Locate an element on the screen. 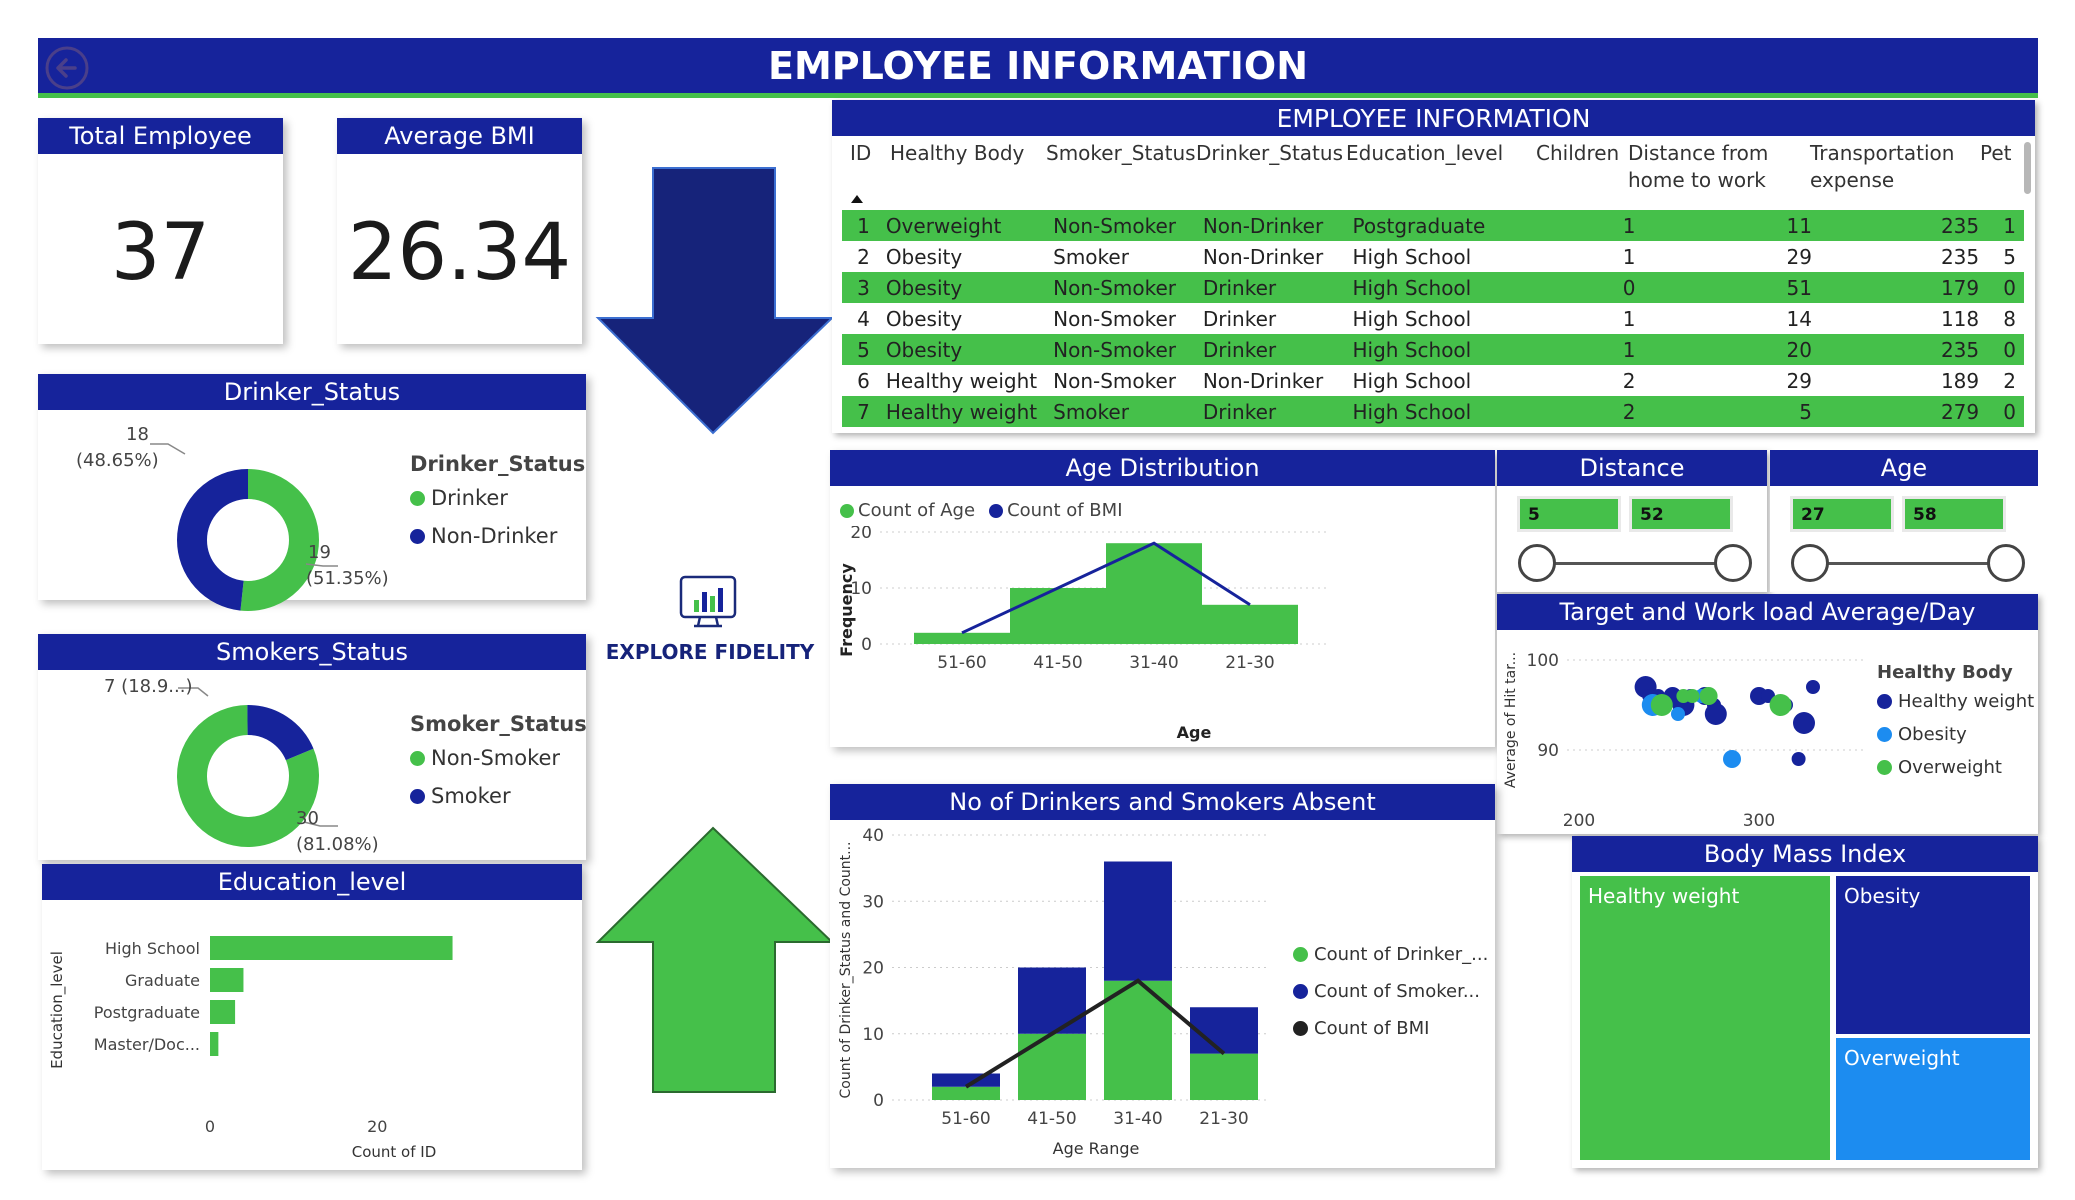 The image size is (2075, 1200). logo-text: EXPLORE FIDELITY is located at coordinates (710, 652).